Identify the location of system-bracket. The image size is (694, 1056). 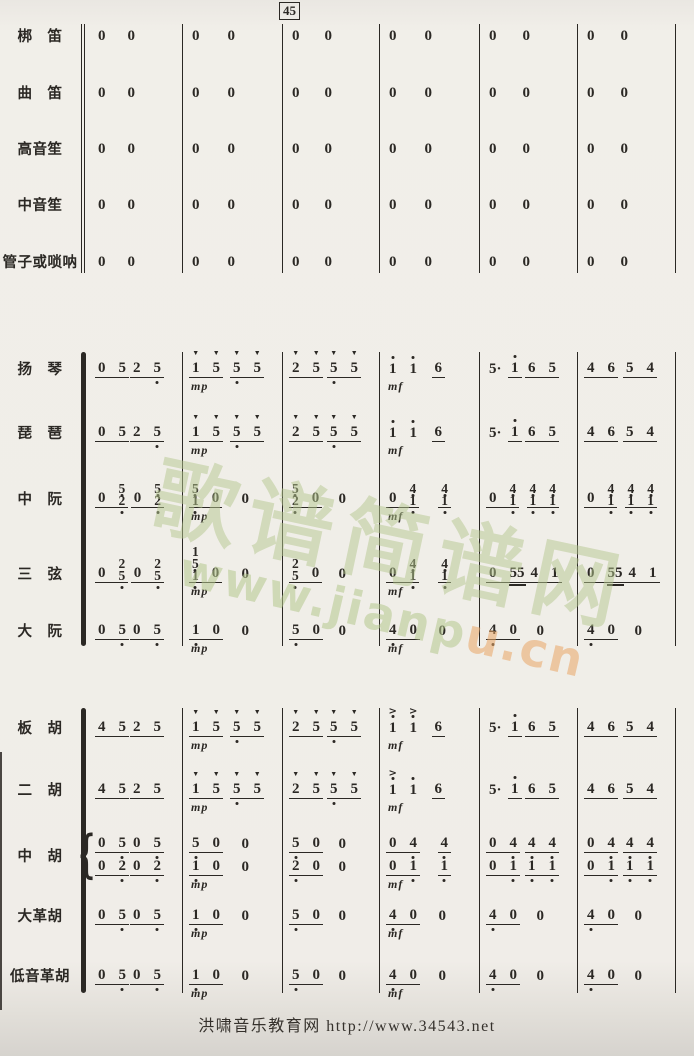
(83, 499).